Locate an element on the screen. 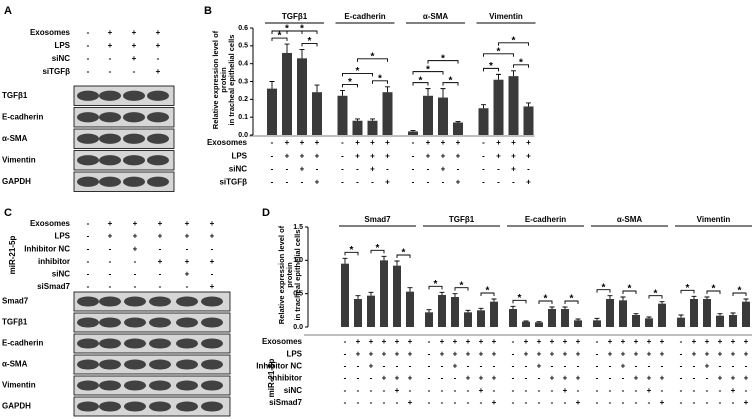 This screenshot has width=753, height=419. y-tick-label: 0.5 is located at coordinates (243, 46).